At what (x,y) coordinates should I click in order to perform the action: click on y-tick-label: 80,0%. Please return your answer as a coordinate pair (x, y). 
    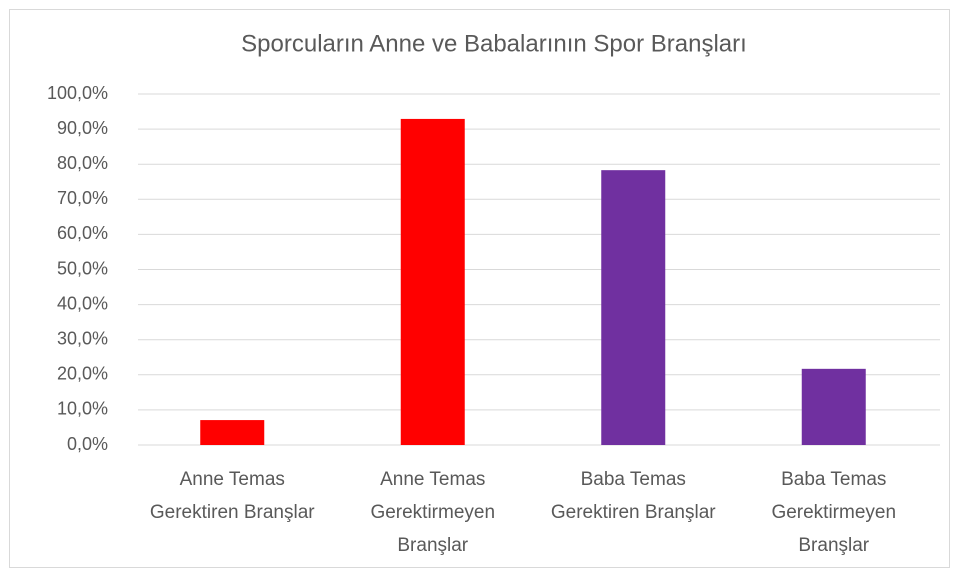
    Looking at the image, I should click on (82, 163).